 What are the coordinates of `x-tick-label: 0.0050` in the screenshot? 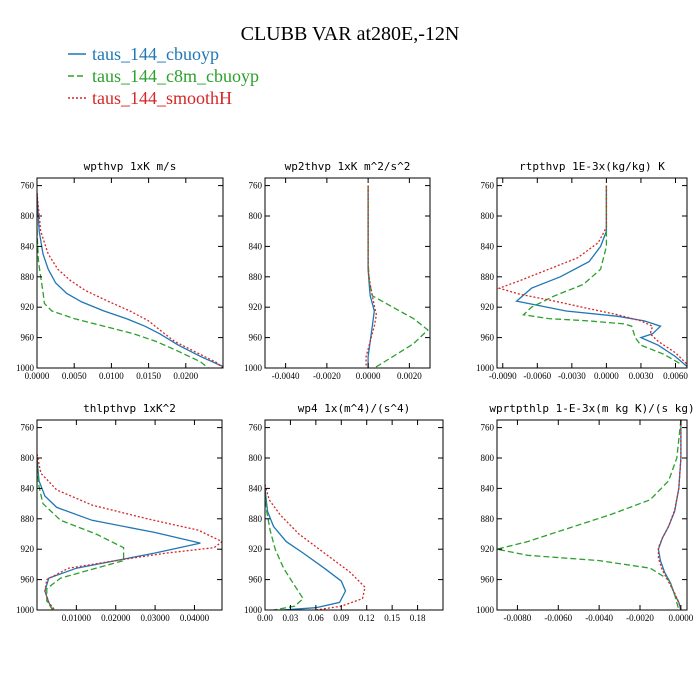 It's located at (74, 376).